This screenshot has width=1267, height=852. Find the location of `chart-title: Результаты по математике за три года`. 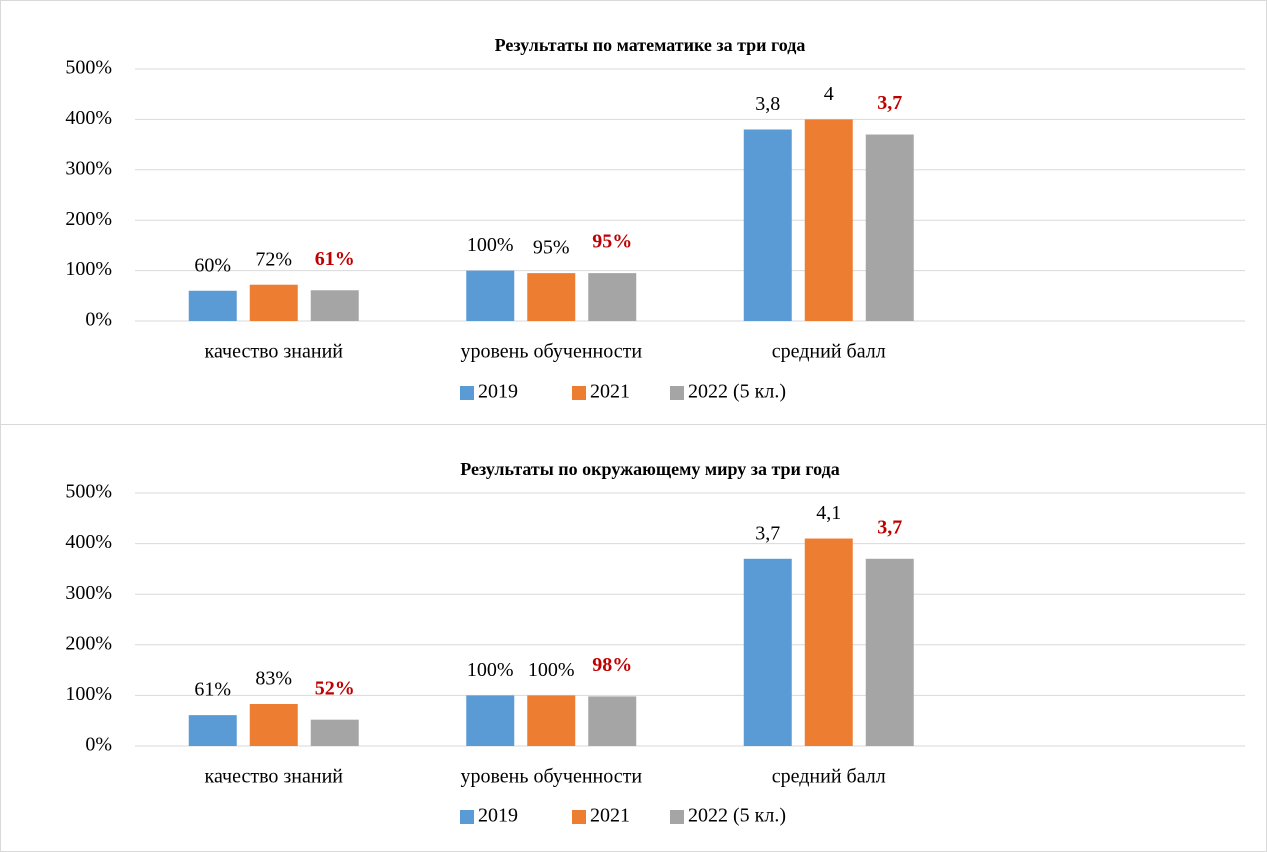

chart-title: Результаты по математике за три года is located at coordinates (650, 45).